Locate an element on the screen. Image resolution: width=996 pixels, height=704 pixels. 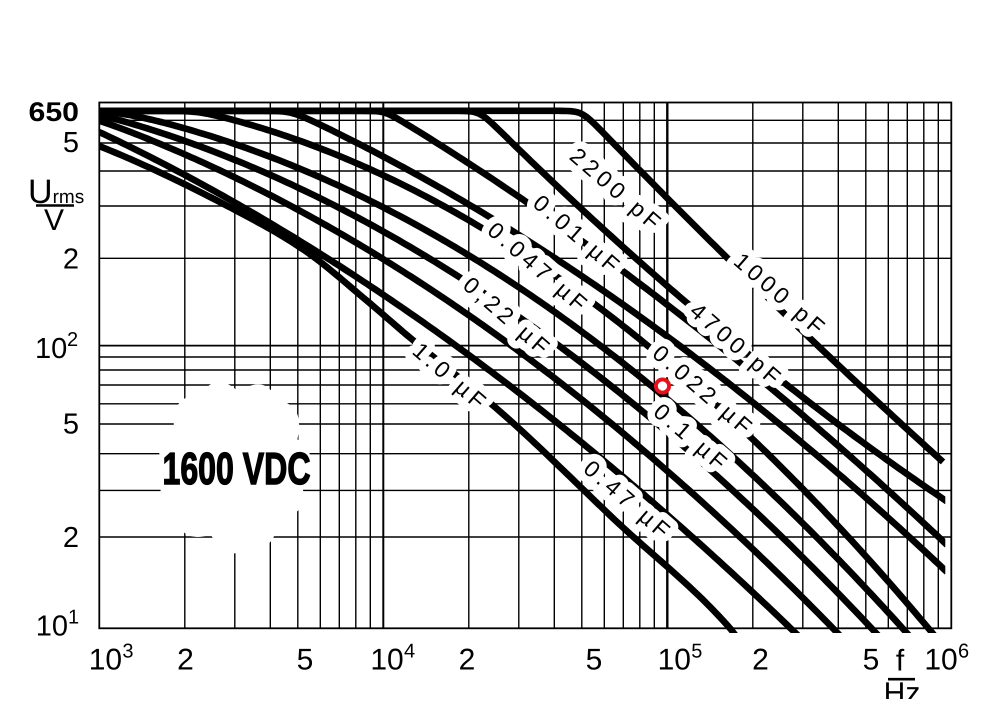
svg-text: V is located at coordinates (54, 220).